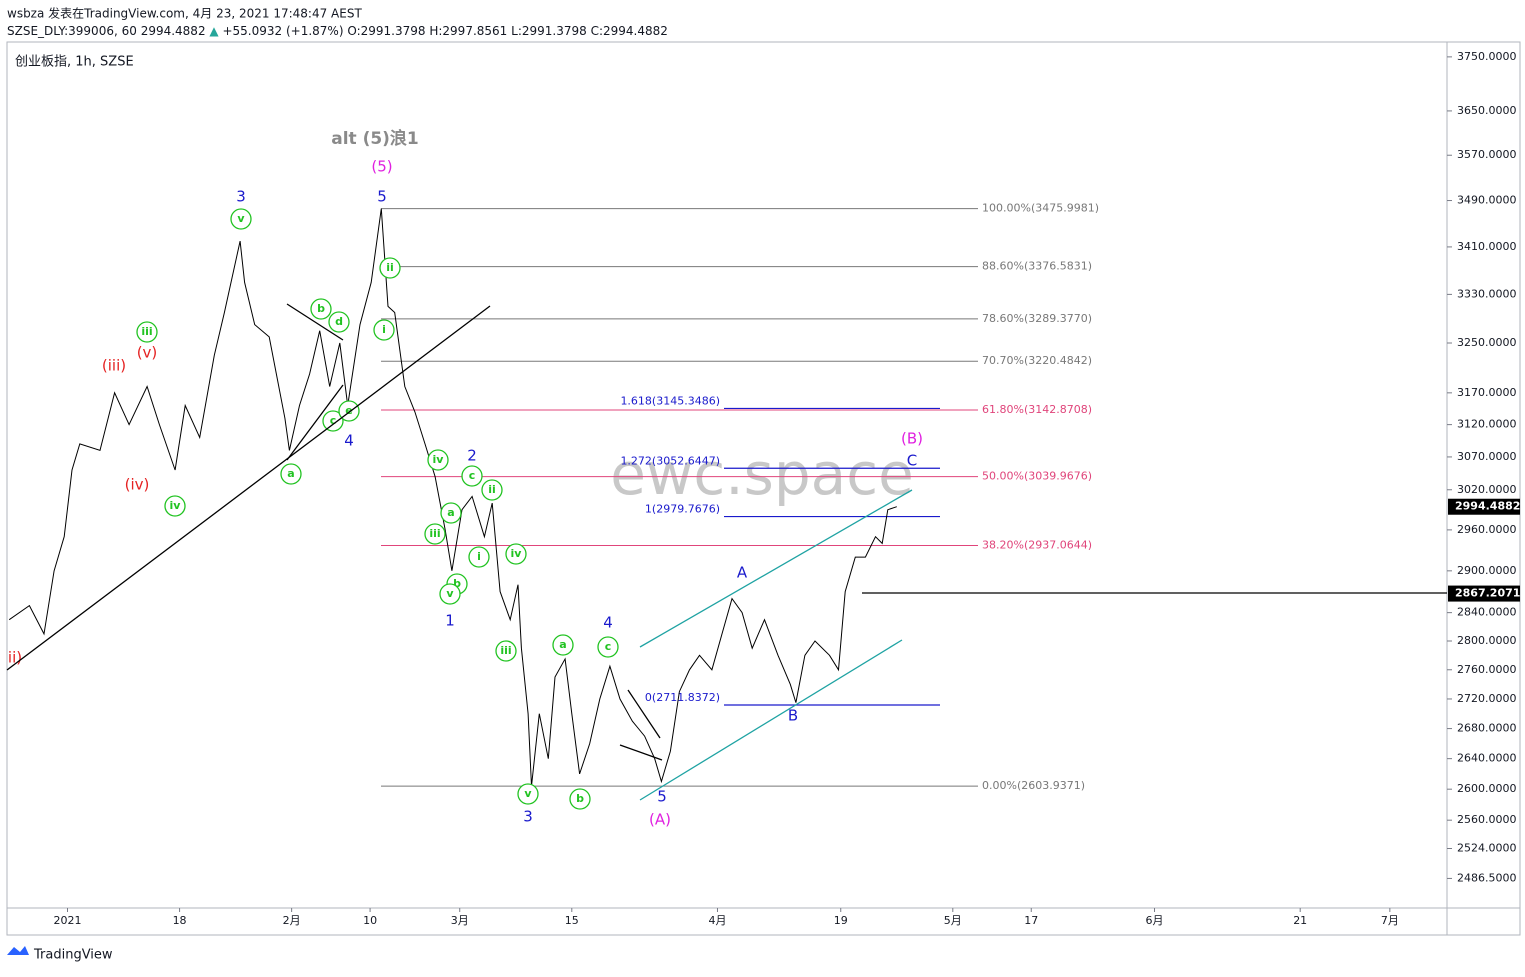 This screenshot has height=977, width=1525. Describe the element at coordinates (173, 31) in the screenshot. I see `last: 2994.4882` at that location.